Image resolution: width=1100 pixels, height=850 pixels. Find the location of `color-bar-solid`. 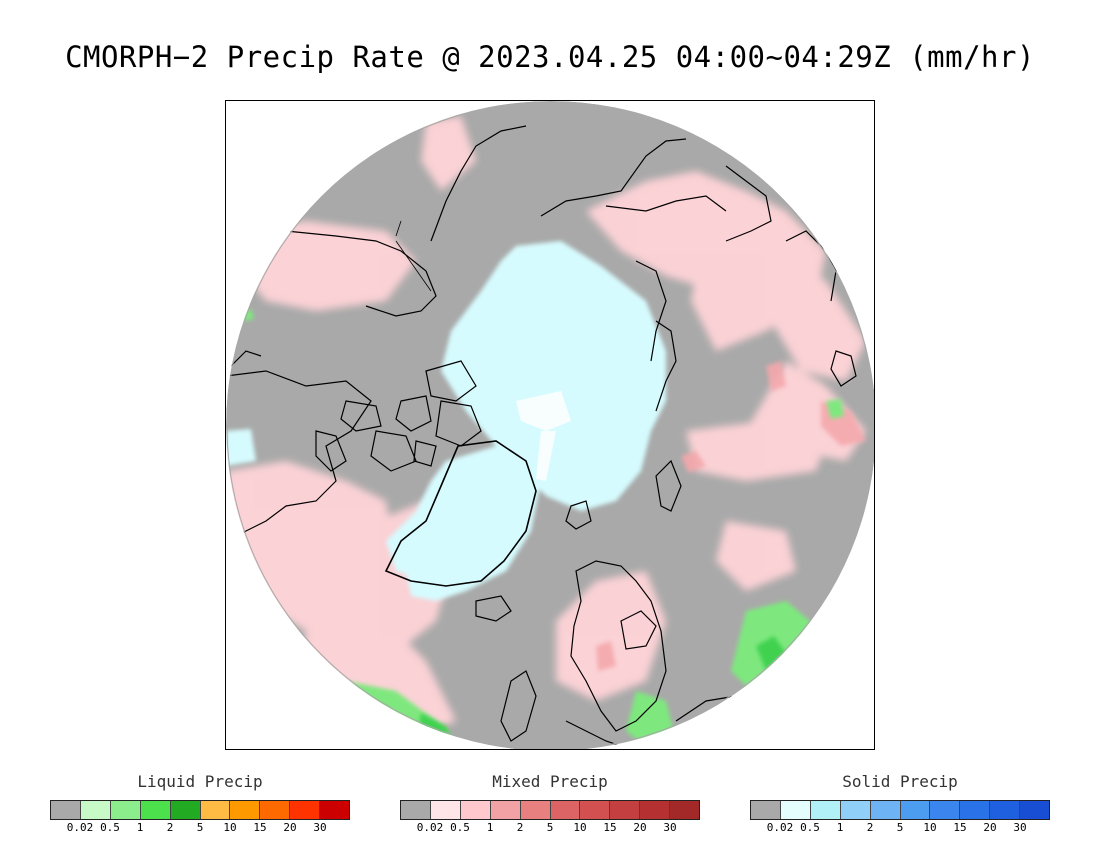

color-bar-solid is located at coordinates (900, 810).